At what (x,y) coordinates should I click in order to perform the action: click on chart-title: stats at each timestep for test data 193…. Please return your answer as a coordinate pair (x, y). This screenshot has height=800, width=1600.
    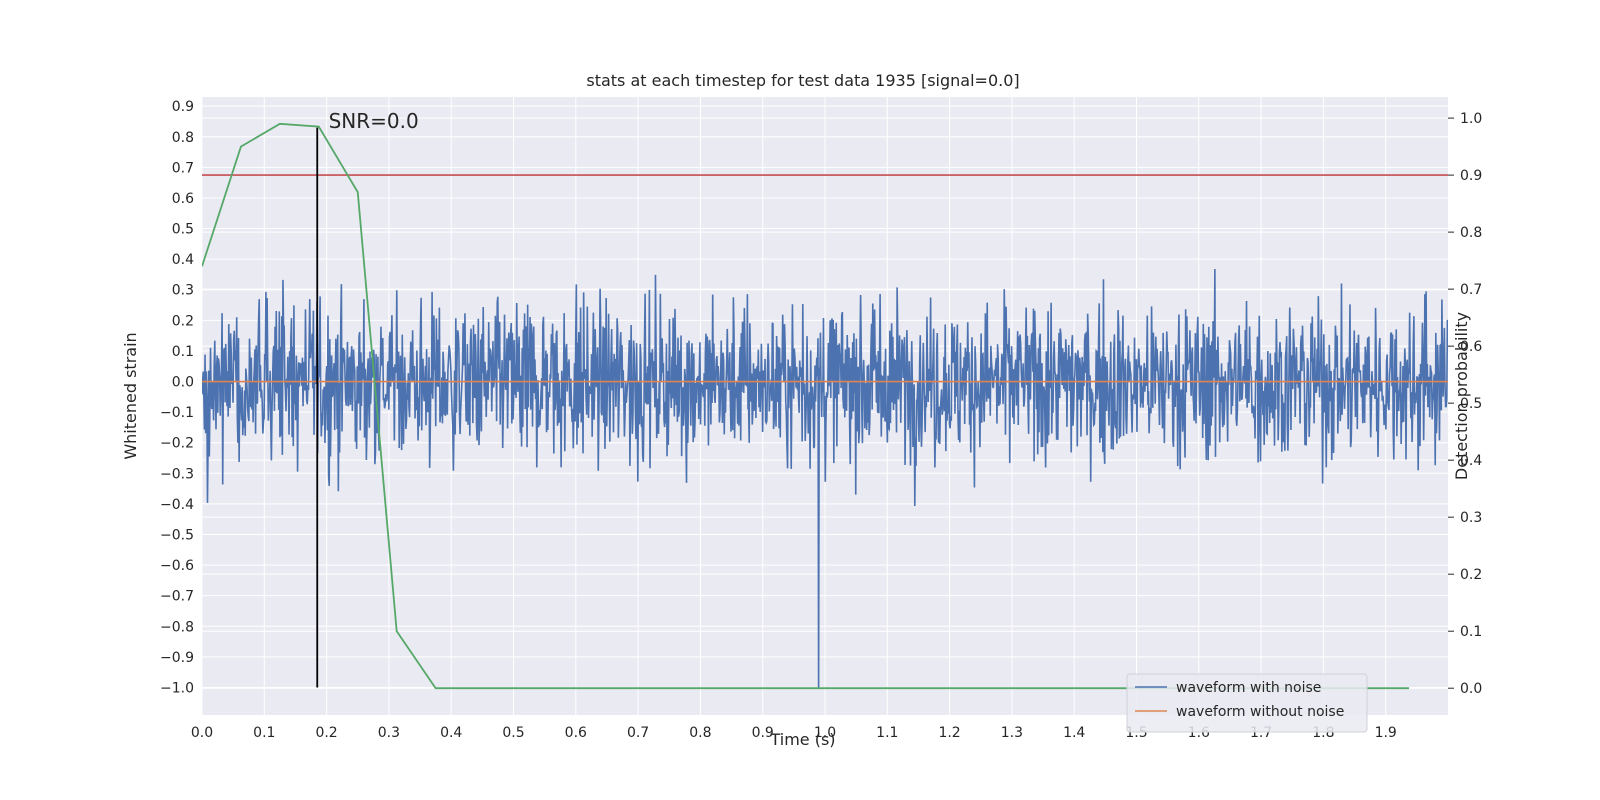
    Looking at the image, I should click on (802, 80).